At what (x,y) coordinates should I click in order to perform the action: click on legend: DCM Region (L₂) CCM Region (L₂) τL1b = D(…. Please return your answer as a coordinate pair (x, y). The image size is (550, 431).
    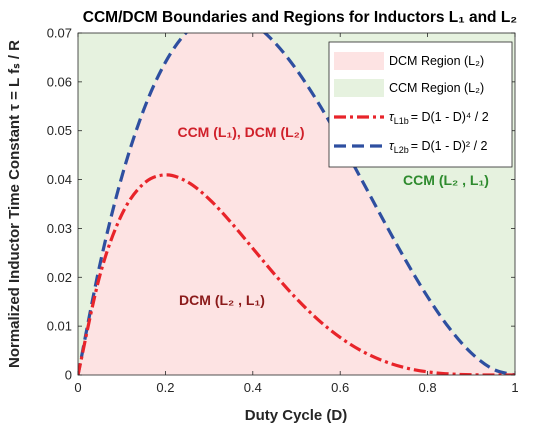
    Looking at the image, I should click on (420, 104).